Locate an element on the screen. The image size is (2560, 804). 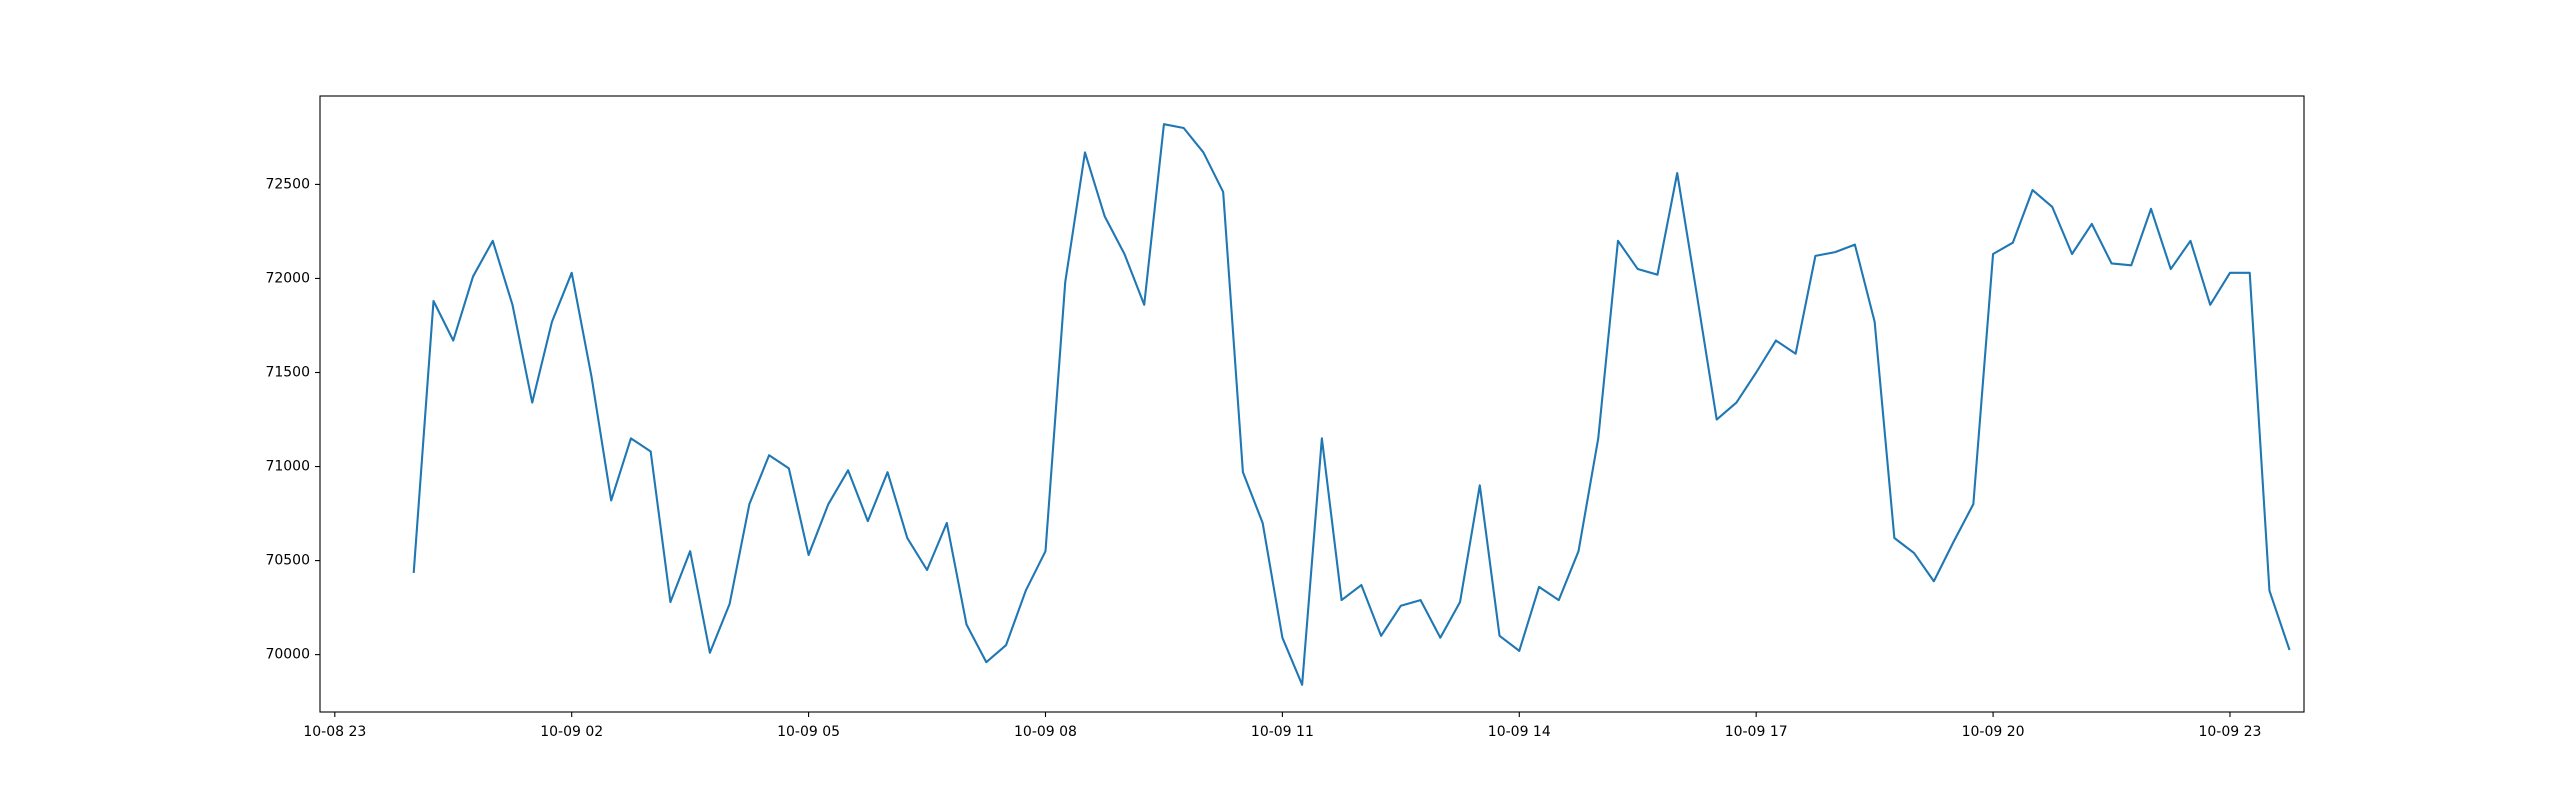
x-tick-label: 10-09 08 is located at coordinates (1045, 732).